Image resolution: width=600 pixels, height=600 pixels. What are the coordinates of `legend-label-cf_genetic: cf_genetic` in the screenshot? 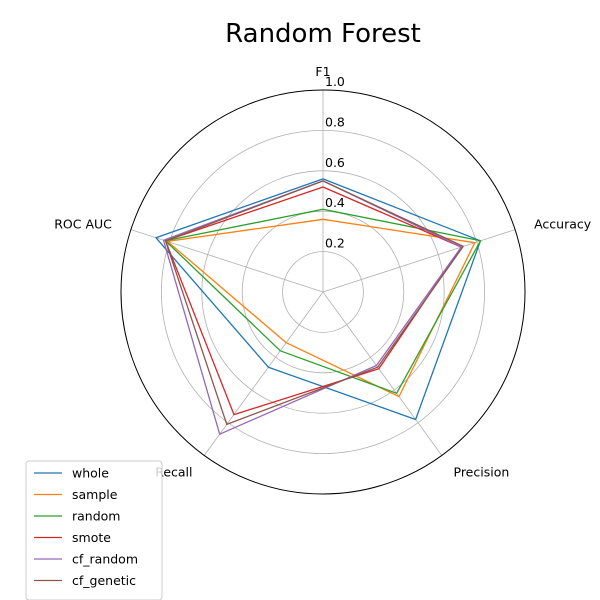 It's located at (104, 580).